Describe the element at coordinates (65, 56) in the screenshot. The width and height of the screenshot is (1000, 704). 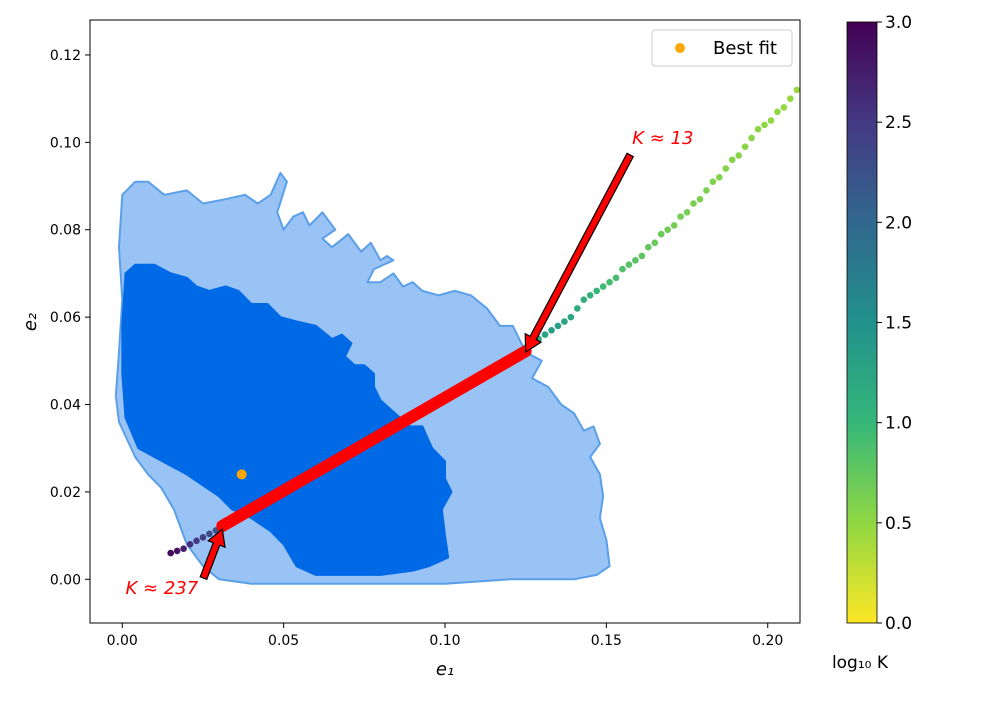
I see `y-tick-label: 0.12` at that location.